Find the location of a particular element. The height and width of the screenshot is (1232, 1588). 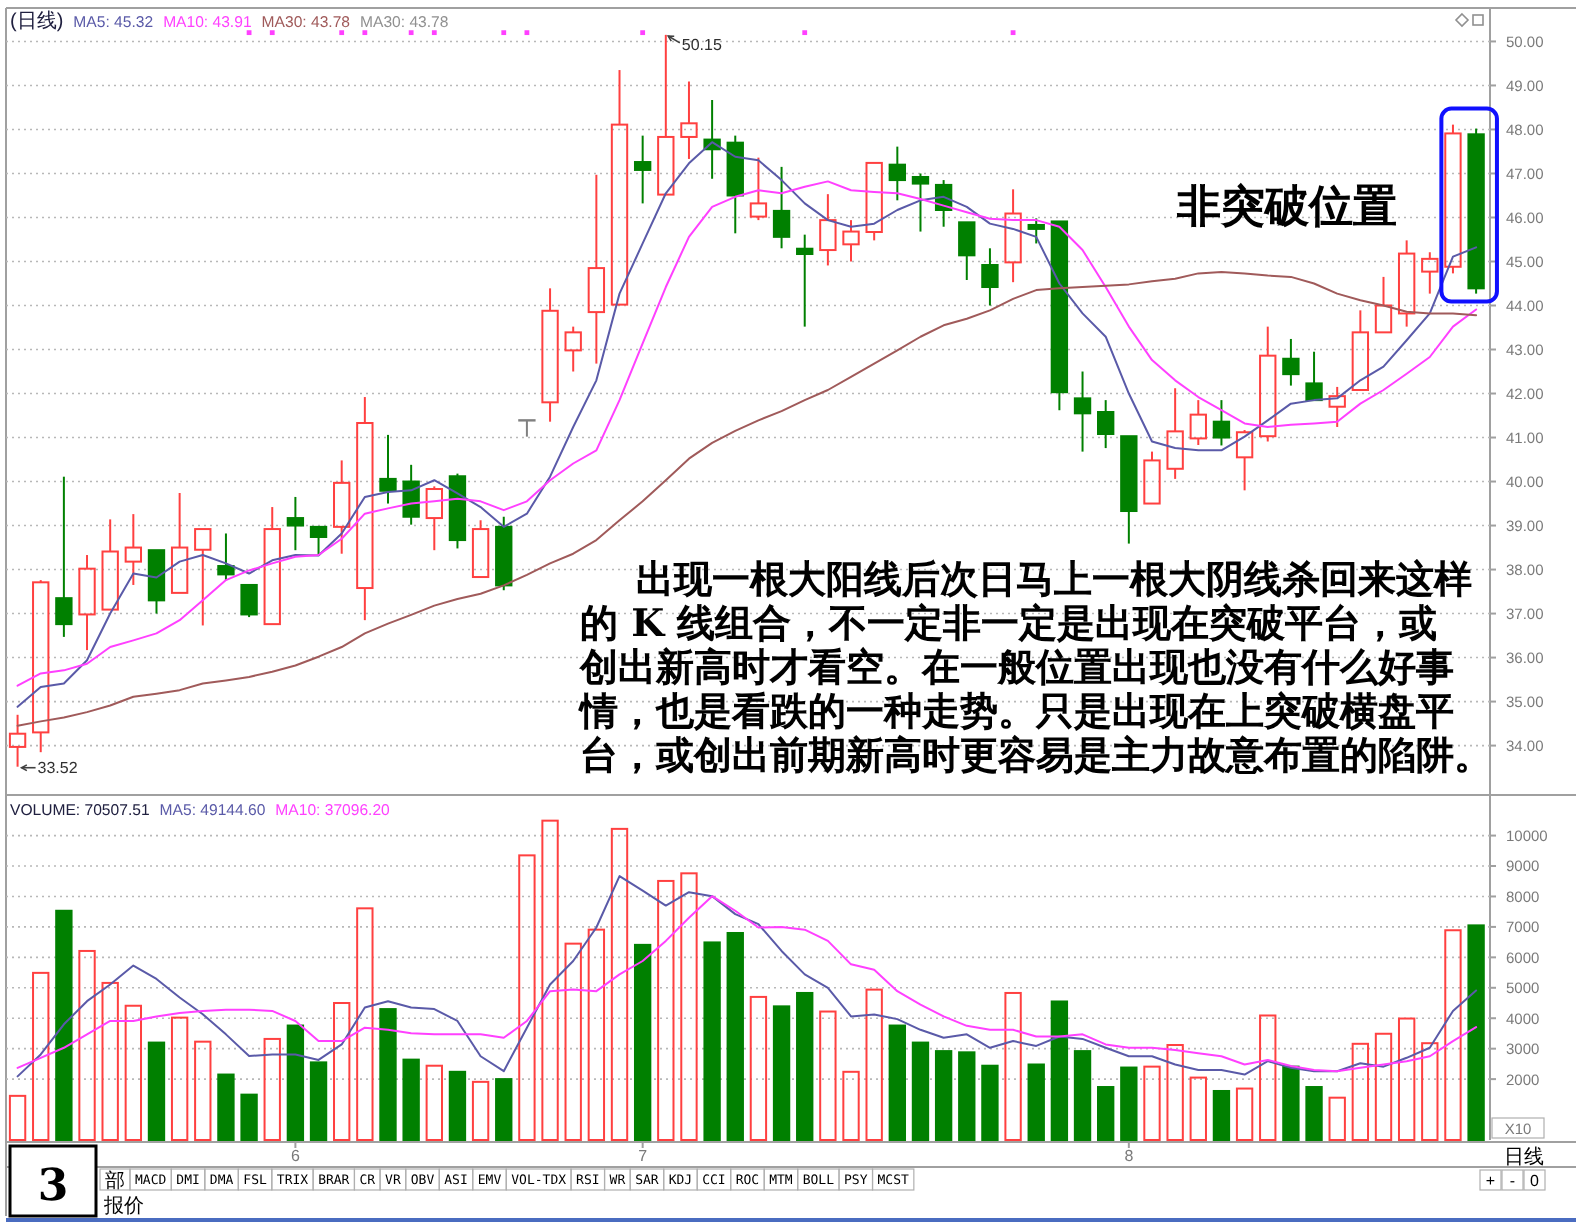

annotation: 50.15 is located at coordinates (702, 44).